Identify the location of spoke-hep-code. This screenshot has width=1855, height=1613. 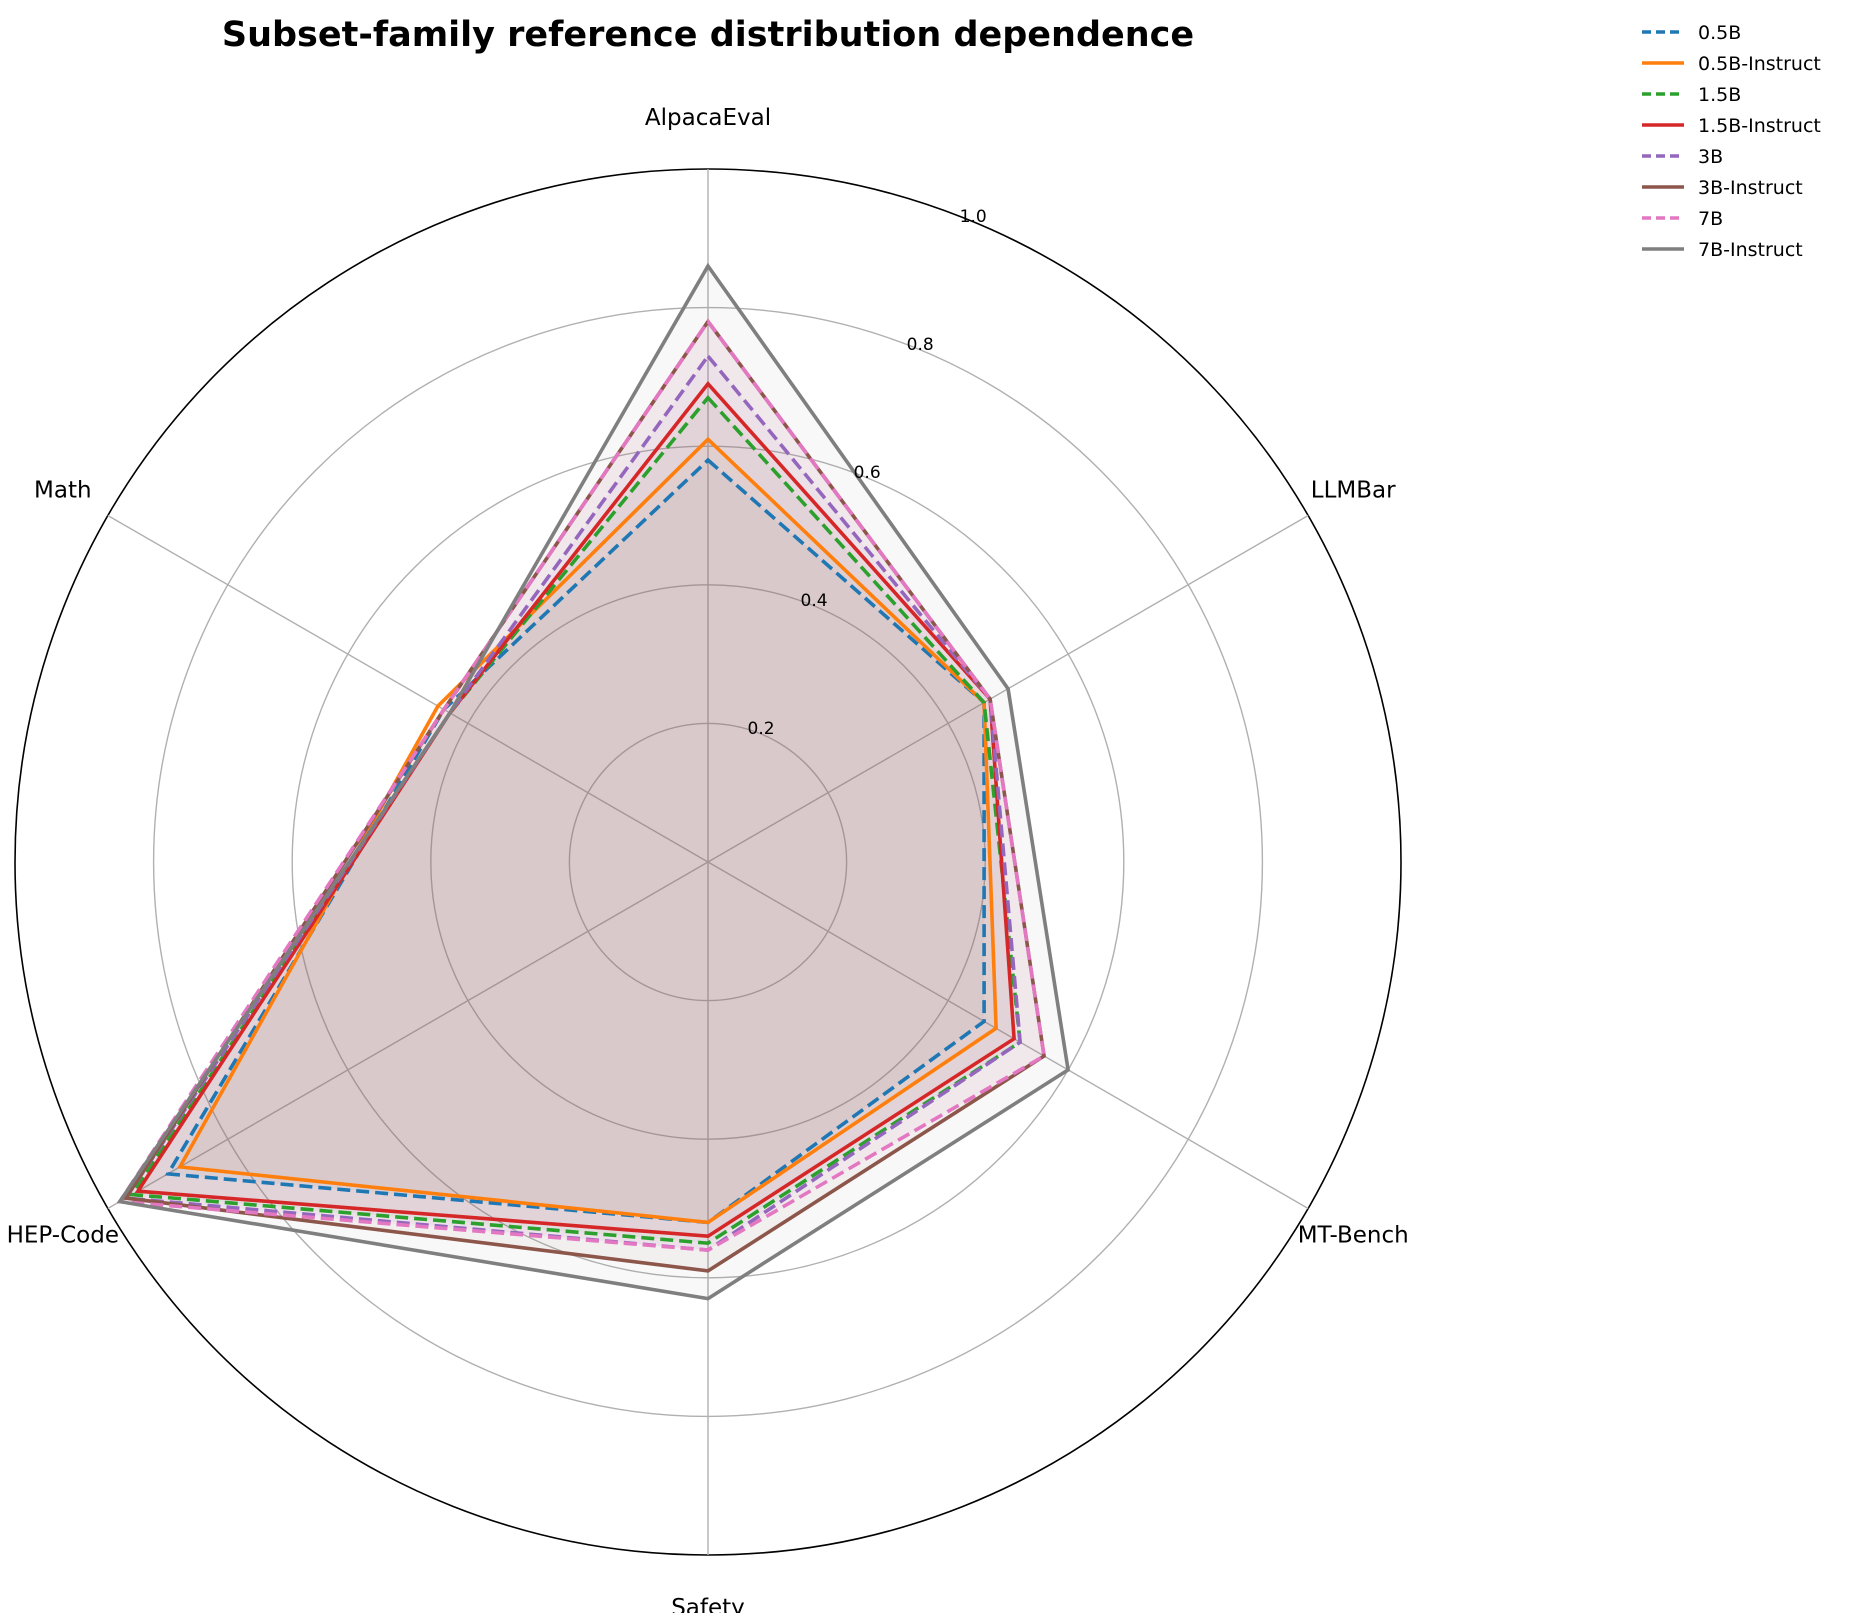
(408, 1035).